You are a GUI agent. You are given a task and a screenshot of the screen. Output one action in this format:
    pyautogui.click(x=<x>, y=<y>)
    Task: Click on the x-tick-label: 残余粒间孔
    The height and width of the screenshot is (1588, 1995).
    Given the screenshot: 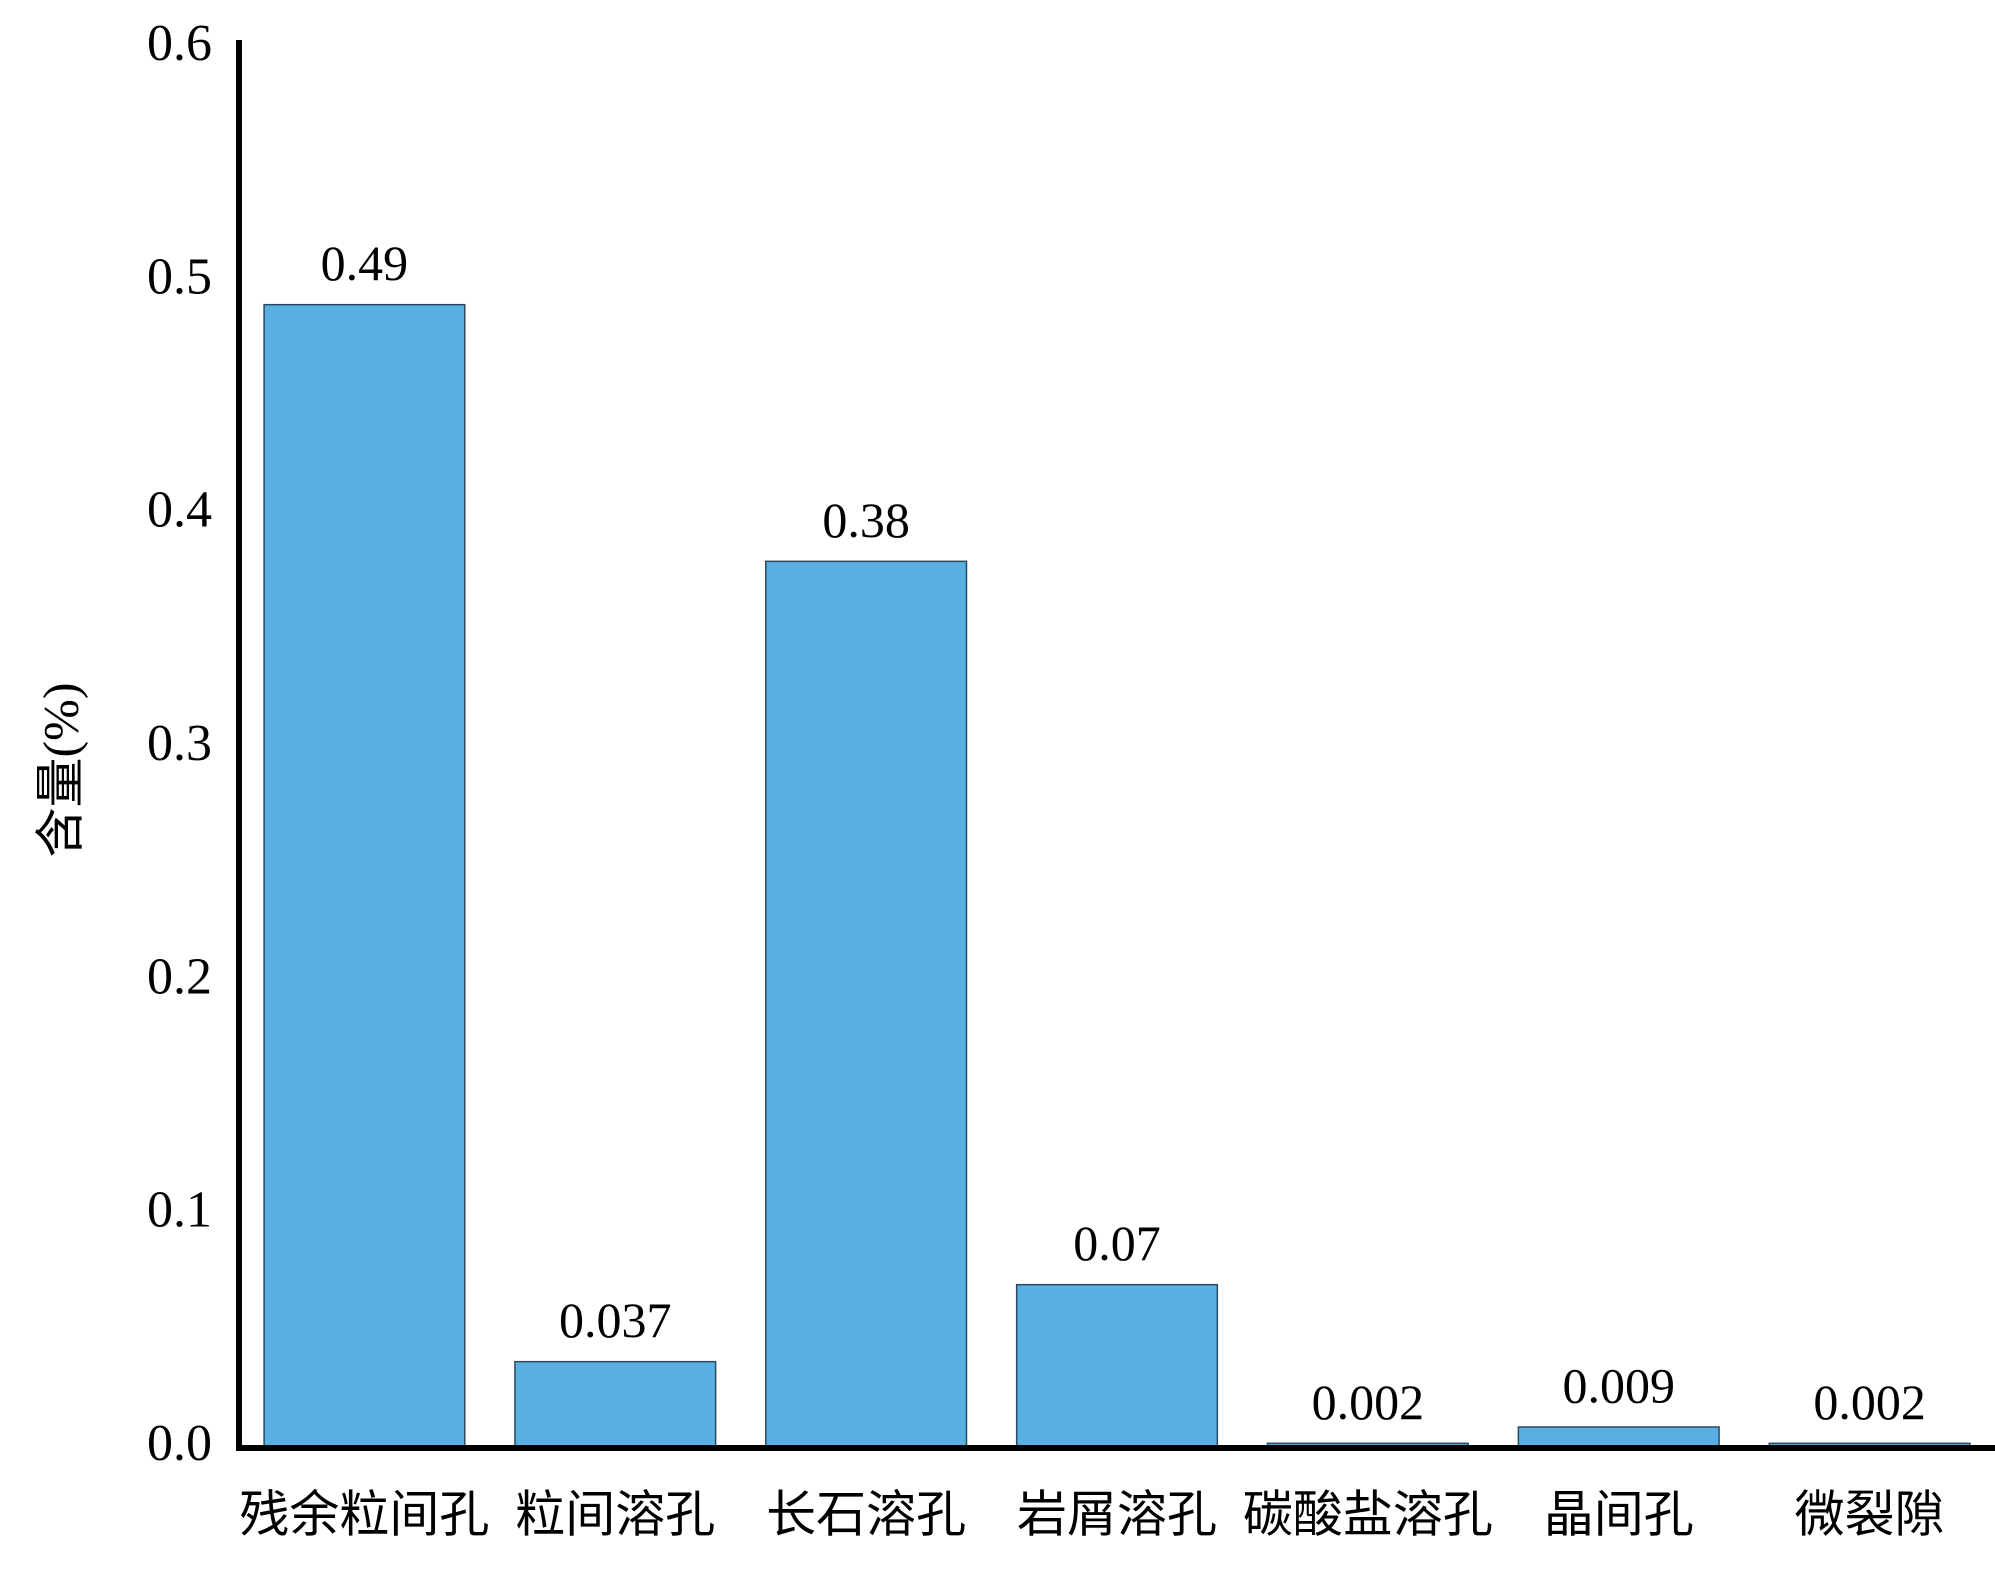 What is the action you would take?
    pyautogui.click(x=364, y=1514)
    